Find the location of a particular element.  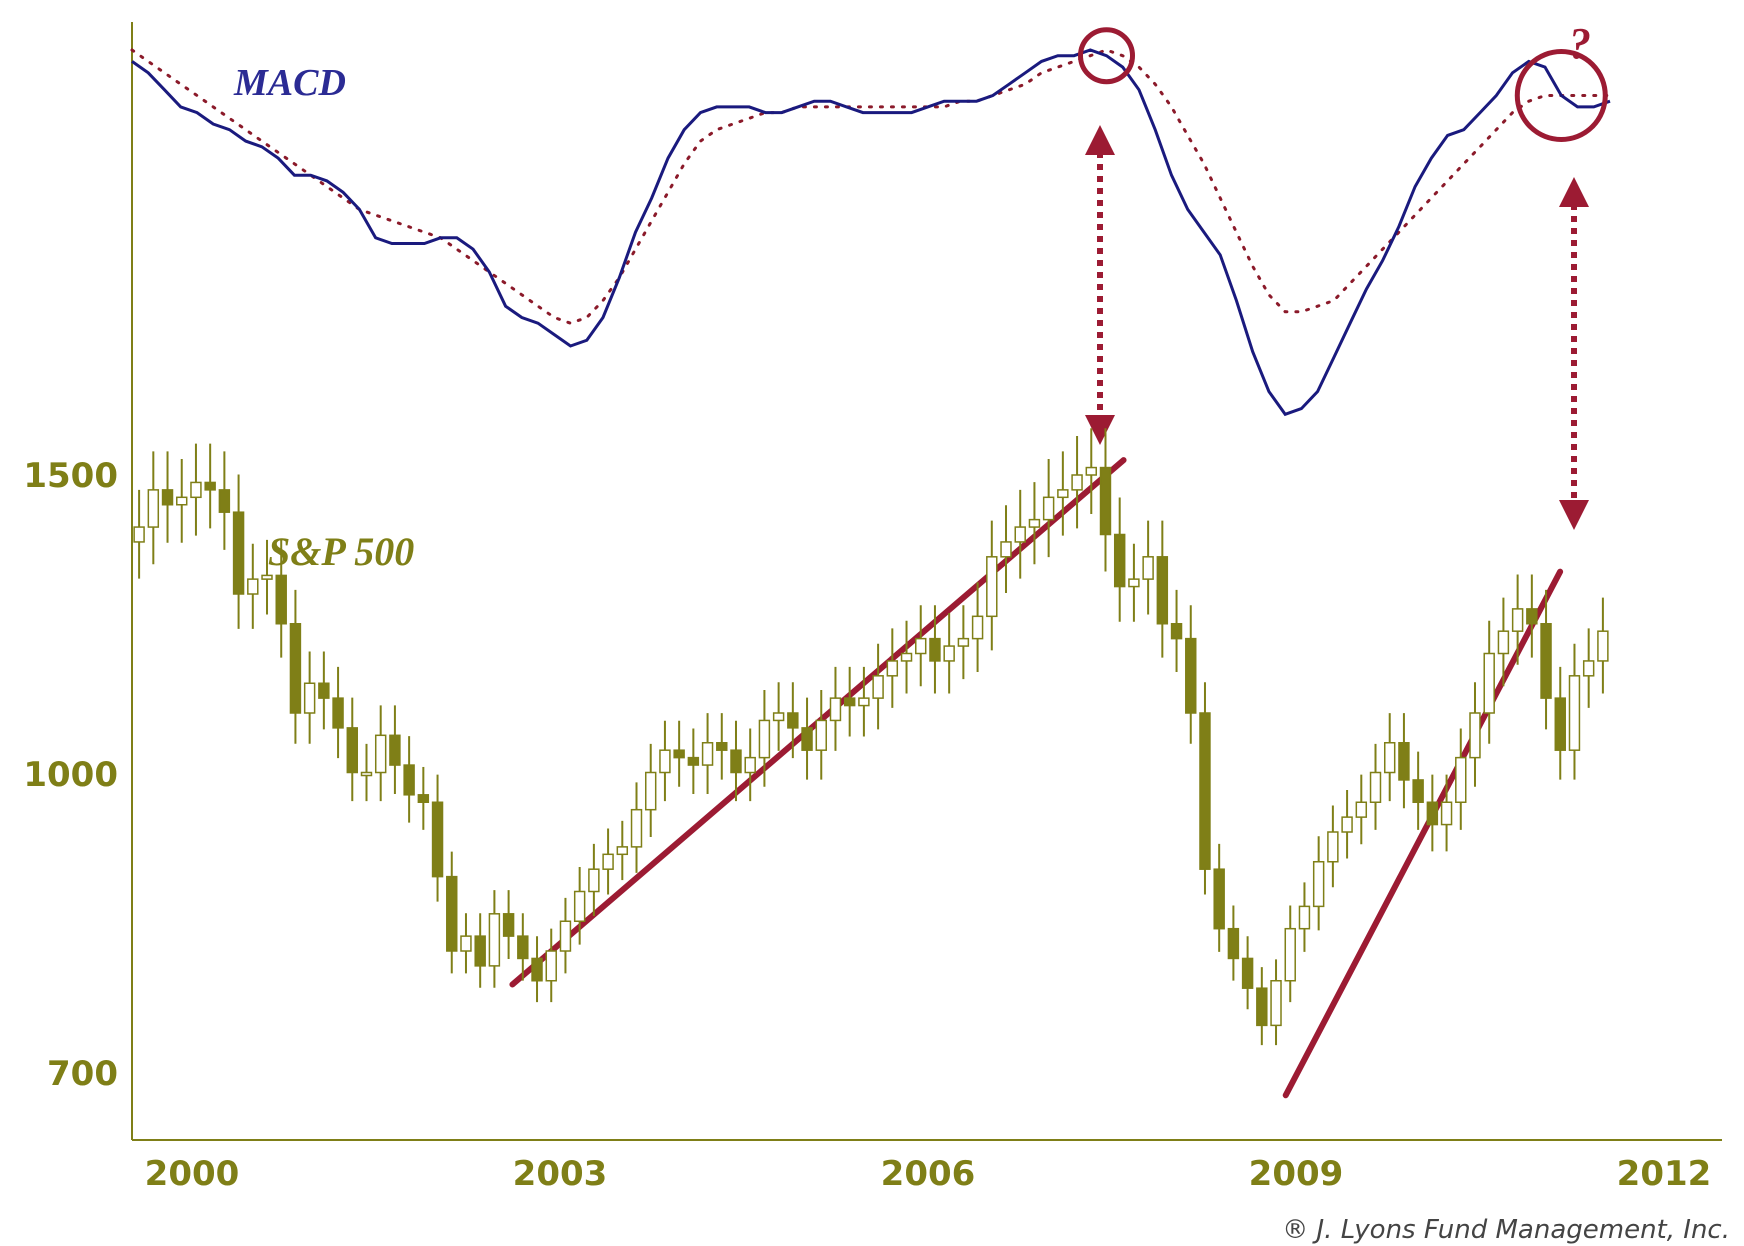

y-tick-700: 700 is located at coordinates (82, 1074).